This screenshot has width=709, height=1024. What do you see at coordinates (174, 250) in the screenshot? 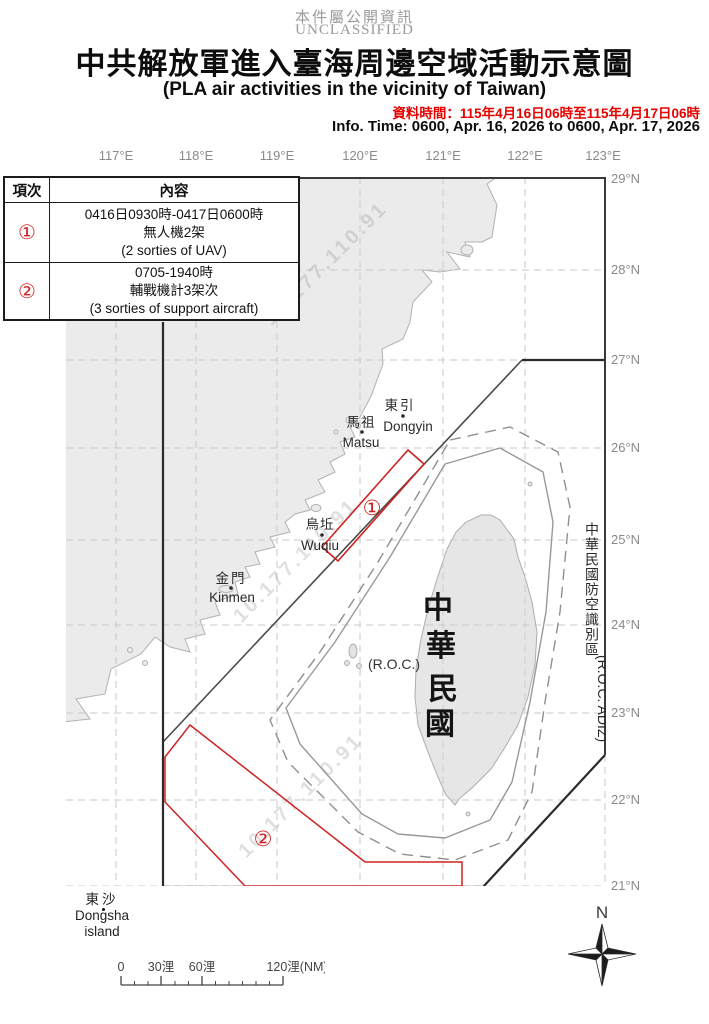
I see `legend-row-1-line-3: (2 sorties of UAV)` at bounding box center [174, 250].